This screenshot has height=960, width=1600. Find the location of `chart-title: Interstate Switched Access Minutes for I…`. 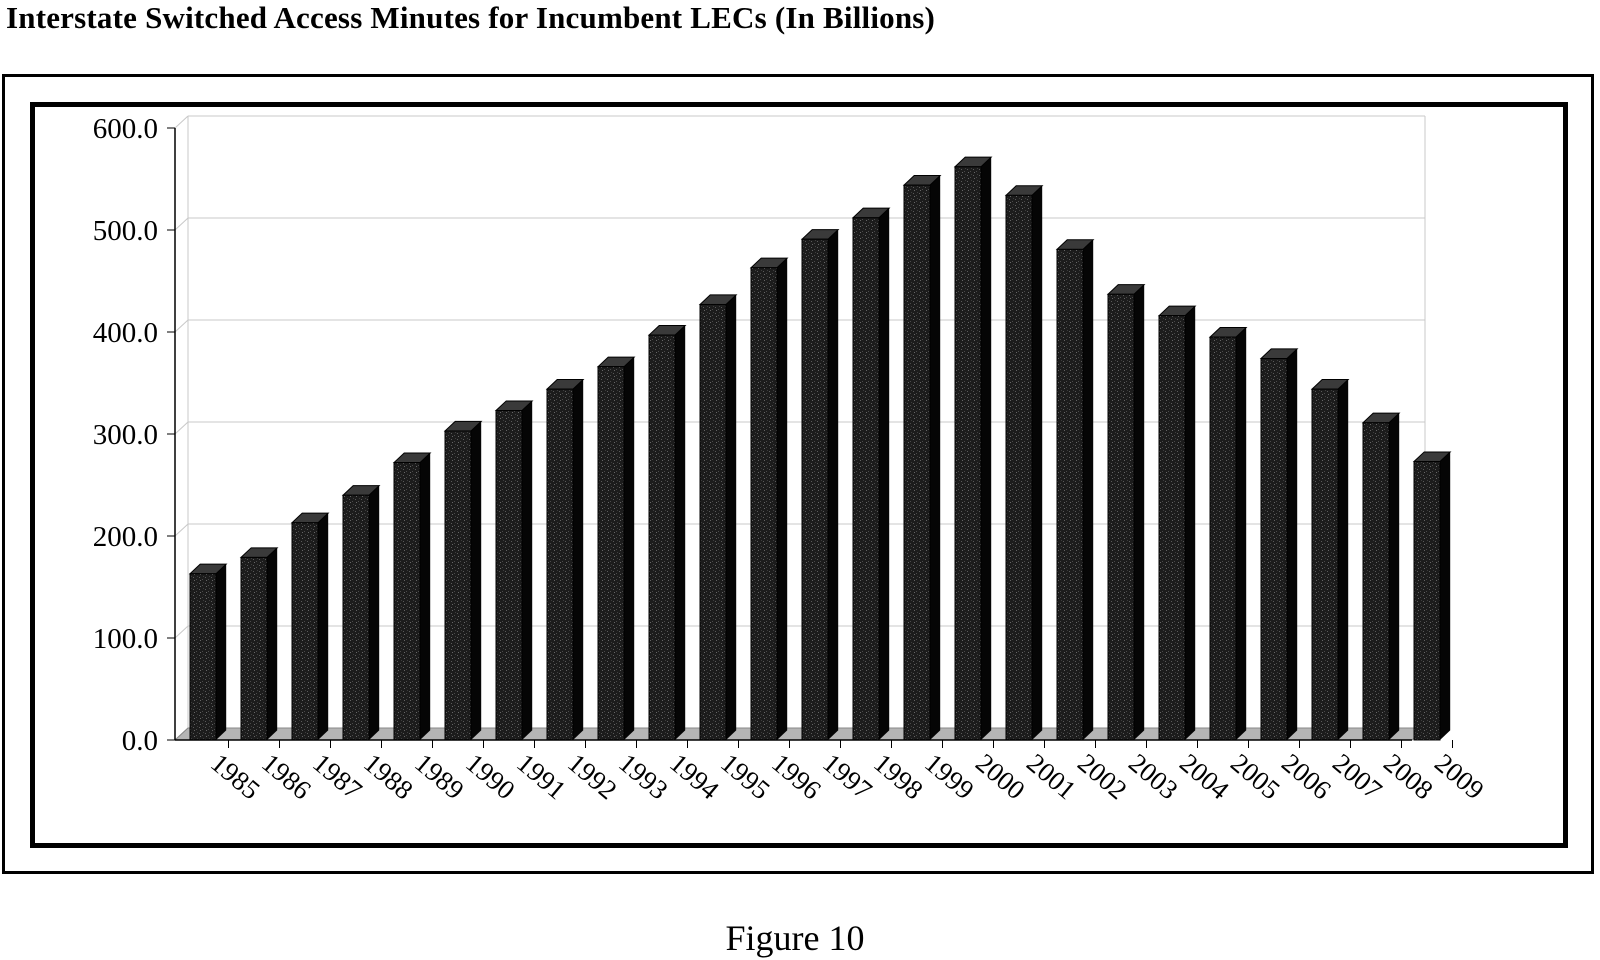

chart-title: Interstate Switched Access Minutes for I… is located at coordinates (471, 17).